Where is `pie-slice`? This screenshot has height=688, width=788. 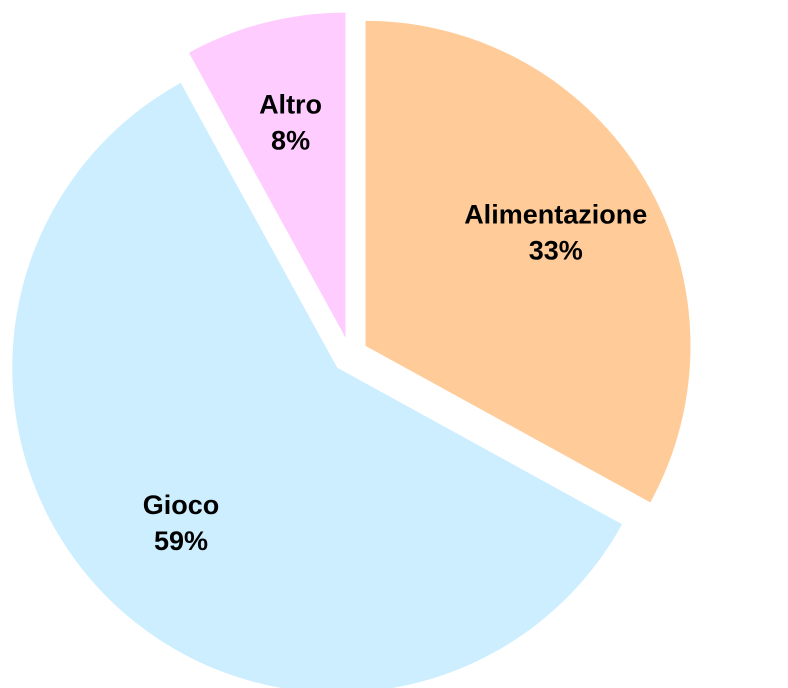 pie-slice is located at coordinates (267, 175).